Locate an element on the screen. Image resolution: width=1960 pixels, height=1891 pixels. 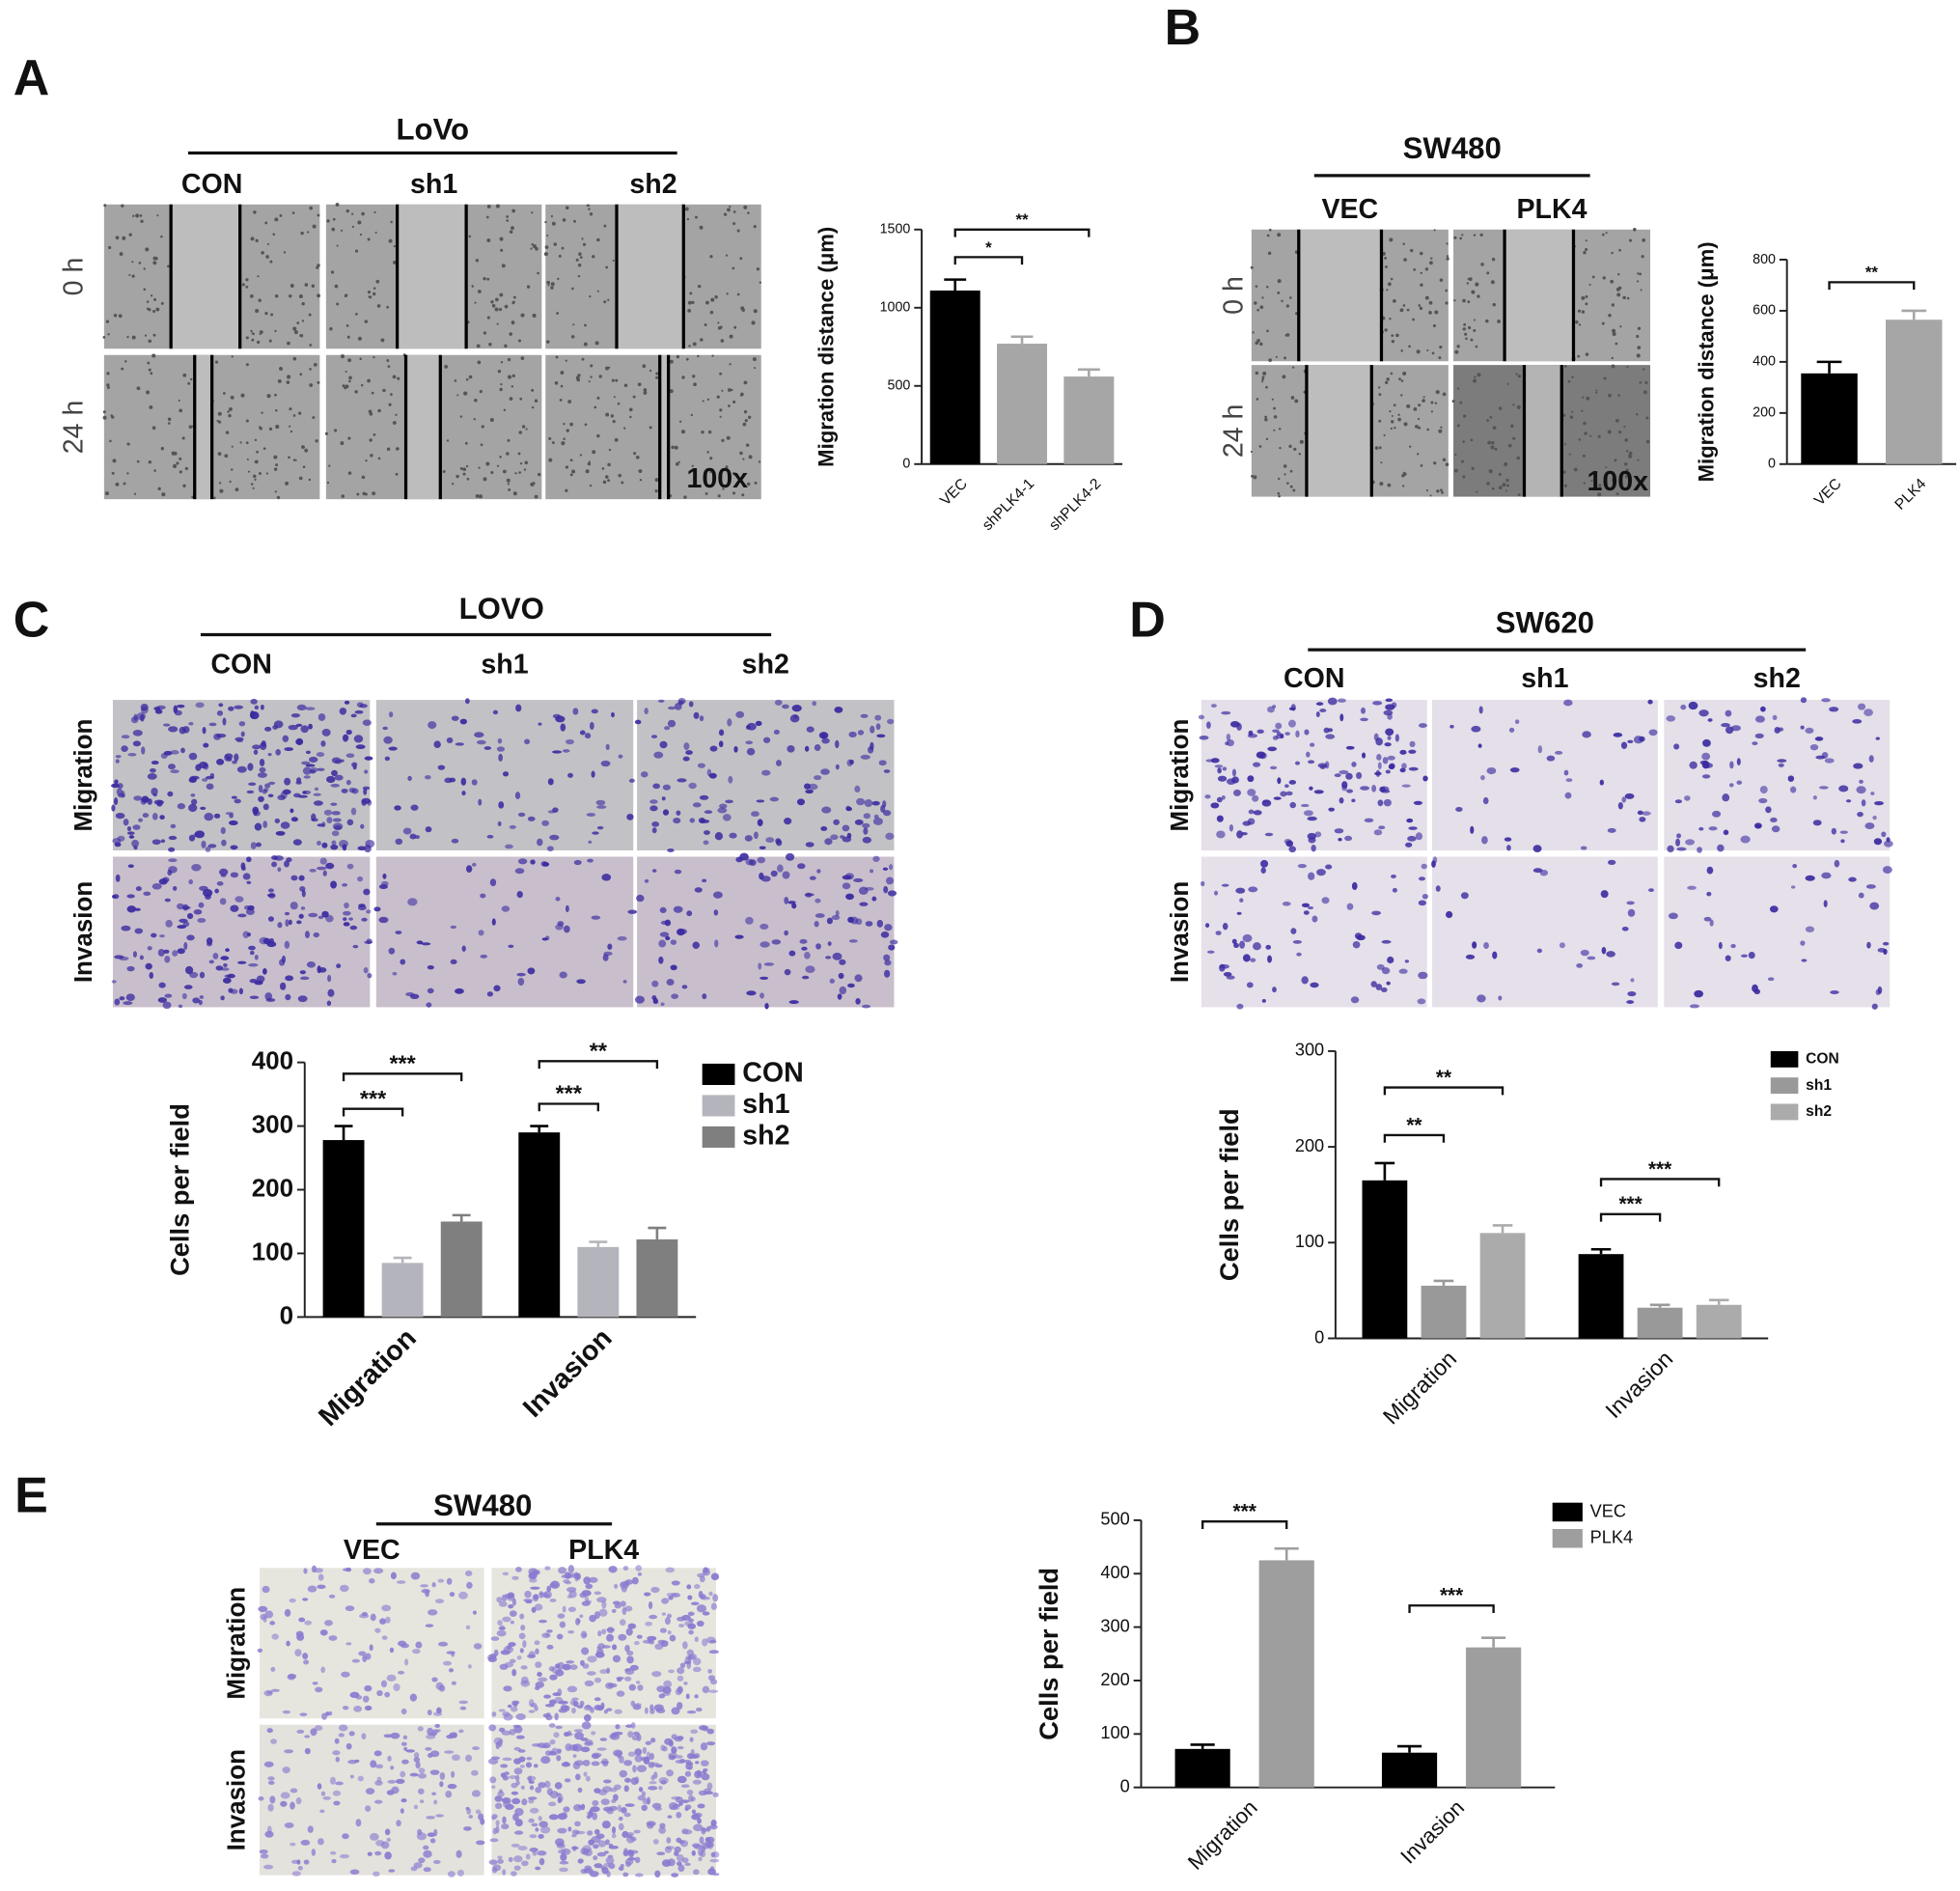
column-label: CON is located at coordinates (212, 184).